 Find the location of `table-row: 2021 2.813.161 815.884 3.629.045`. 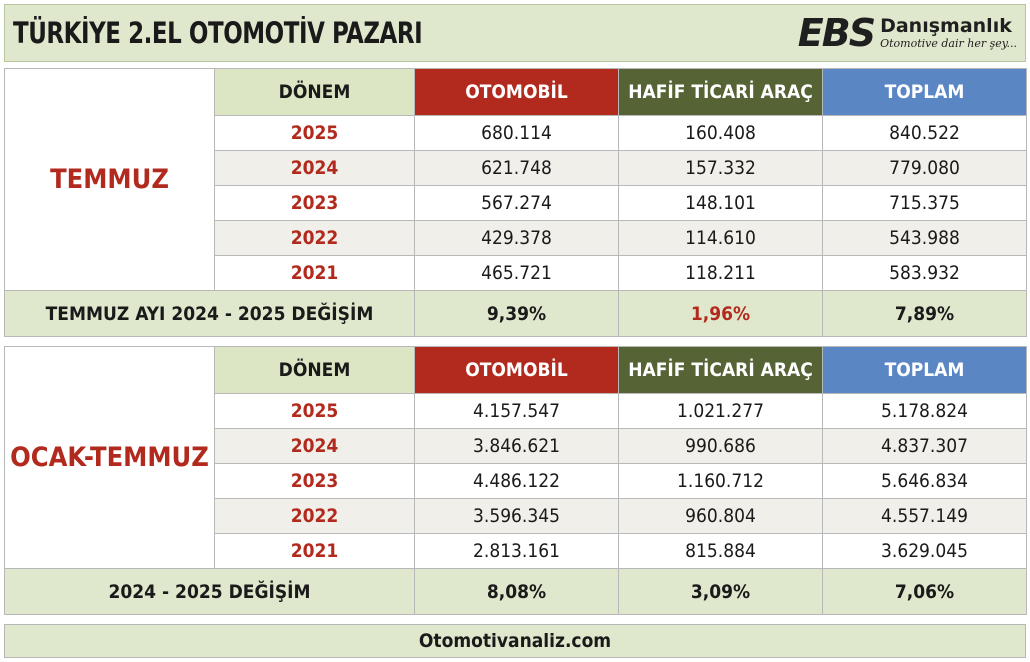

table-row: 2021 2.813.161 815.884 3.629.045 is located at coordinates (516, 551).